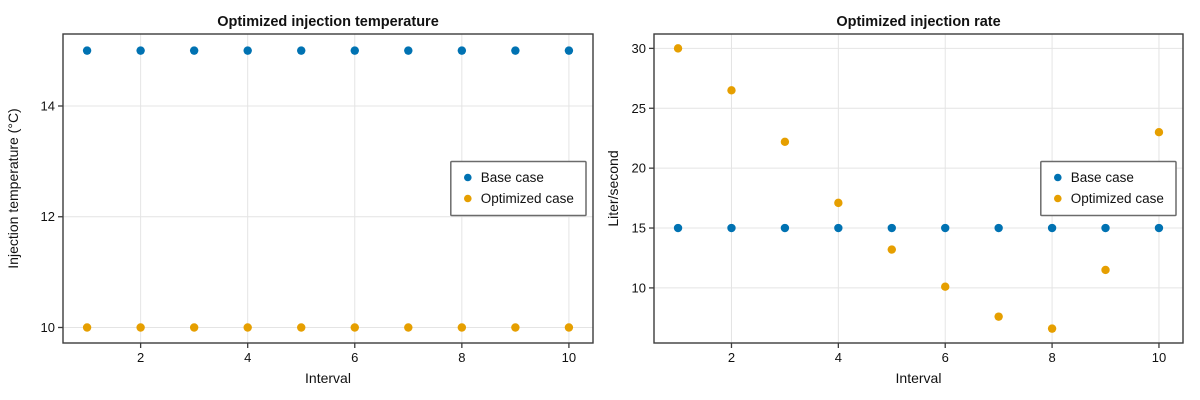  What do you see at coordinates (13, 188) in the screenshot?
I see `y-axis-label: Injection temperature (°C)` at bounding box center [13, 188].